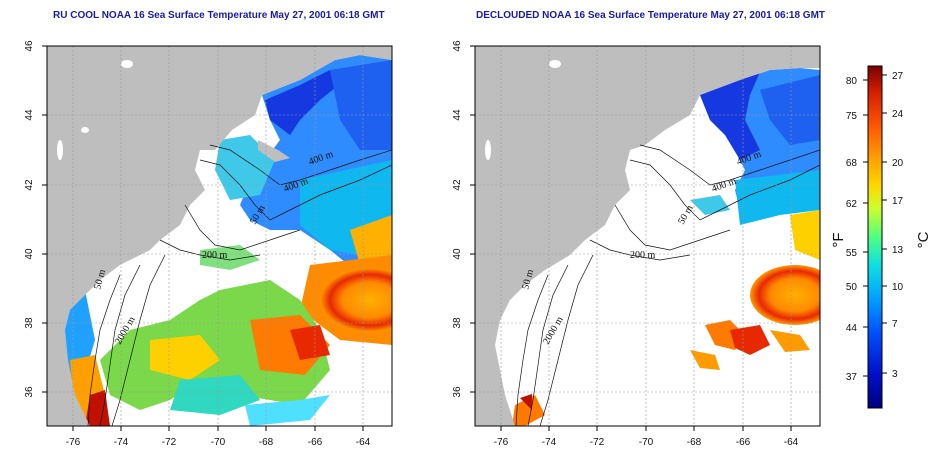  Describe the element at coordinates (852, 287) in the screenshot. I see `fahrenheit-tick-label: 50` at that location.